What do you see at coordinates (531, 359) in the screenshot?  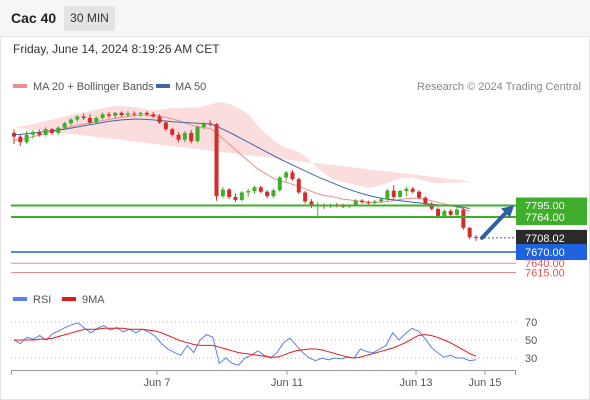 I see `rsi-tick-label: 30` at bounding box center [531, 359].